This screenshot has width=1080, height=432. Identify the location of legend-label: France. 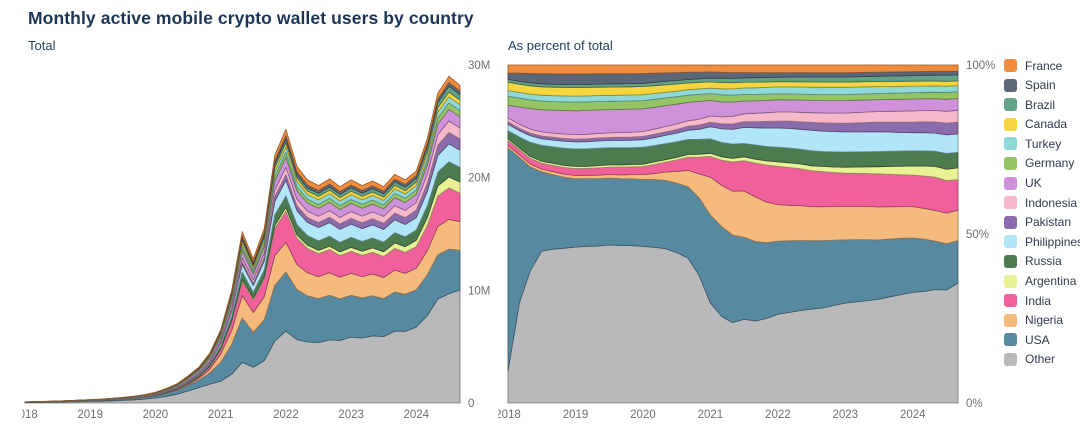
(1044, 65).